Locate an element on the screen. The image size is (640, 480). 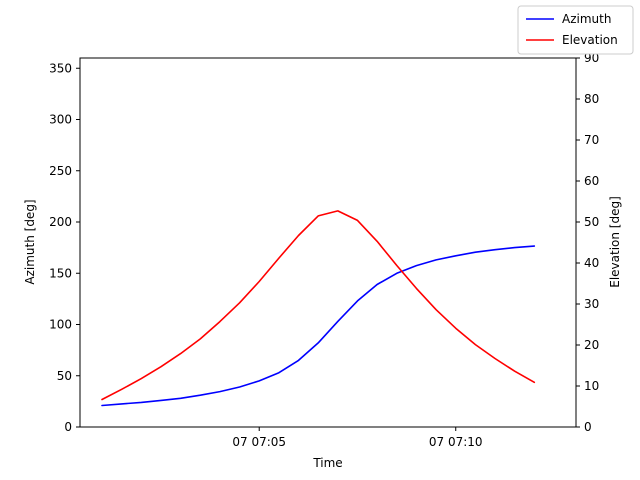
x-tick-label: 07 07:10 is located at coordinates (456, 442).